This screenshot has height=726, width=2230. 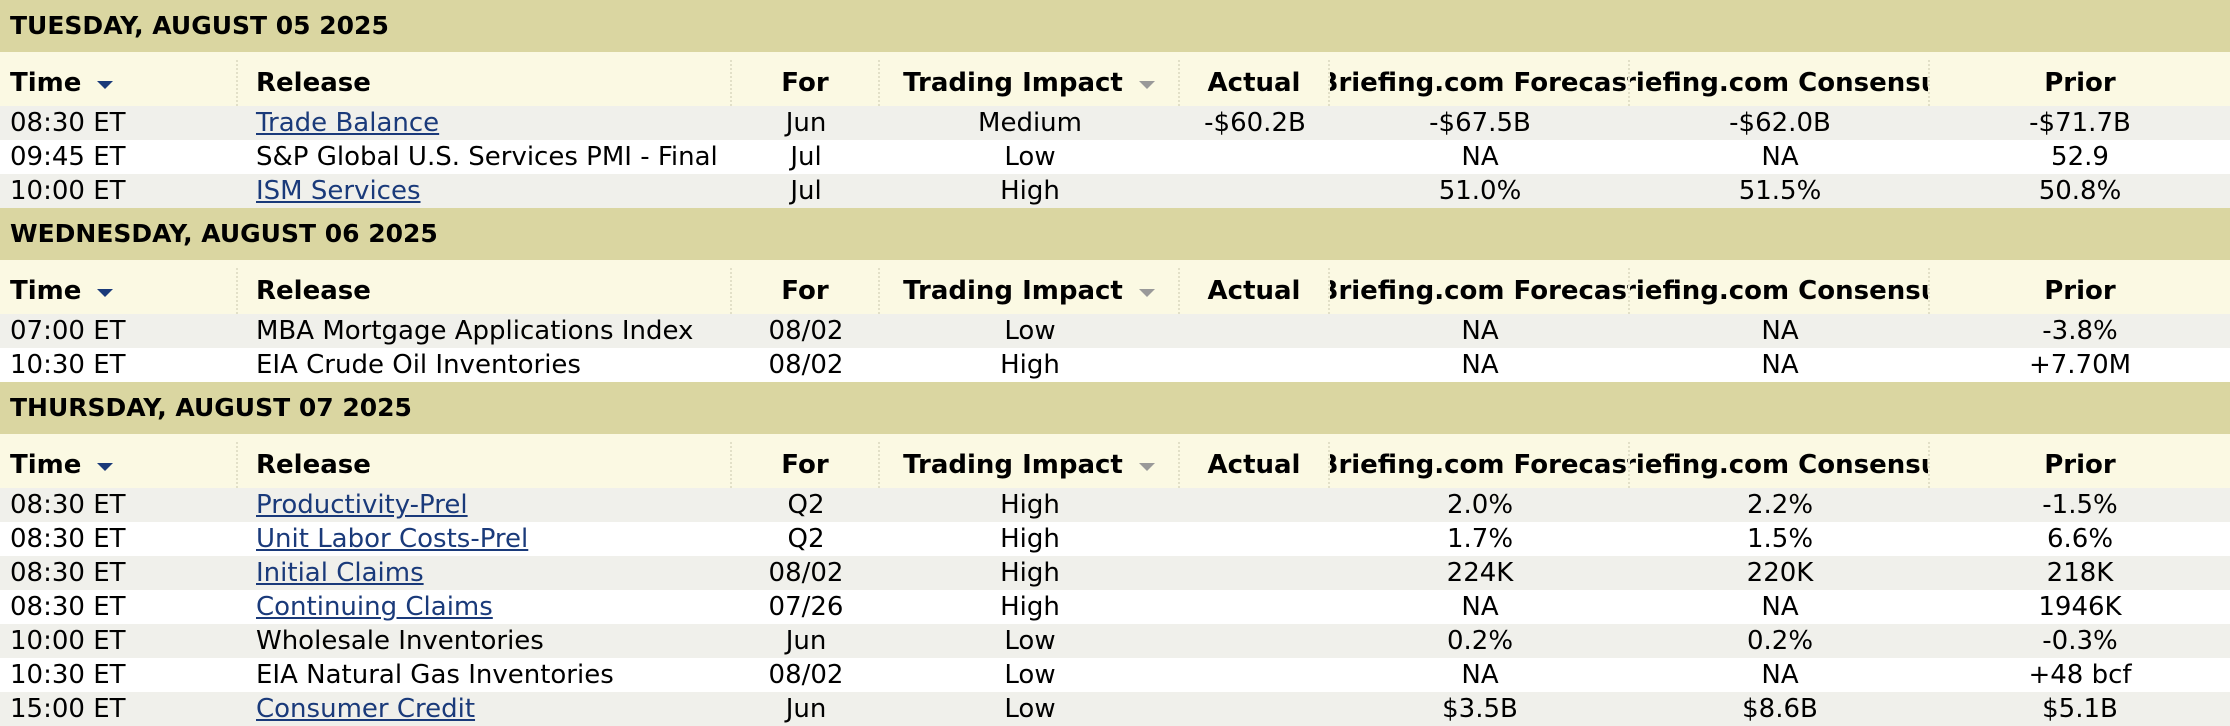 What do you see at coordinates (806, 709) in the screenshot?
I see `for-cell: Jun` at bounding box center [806, 709].